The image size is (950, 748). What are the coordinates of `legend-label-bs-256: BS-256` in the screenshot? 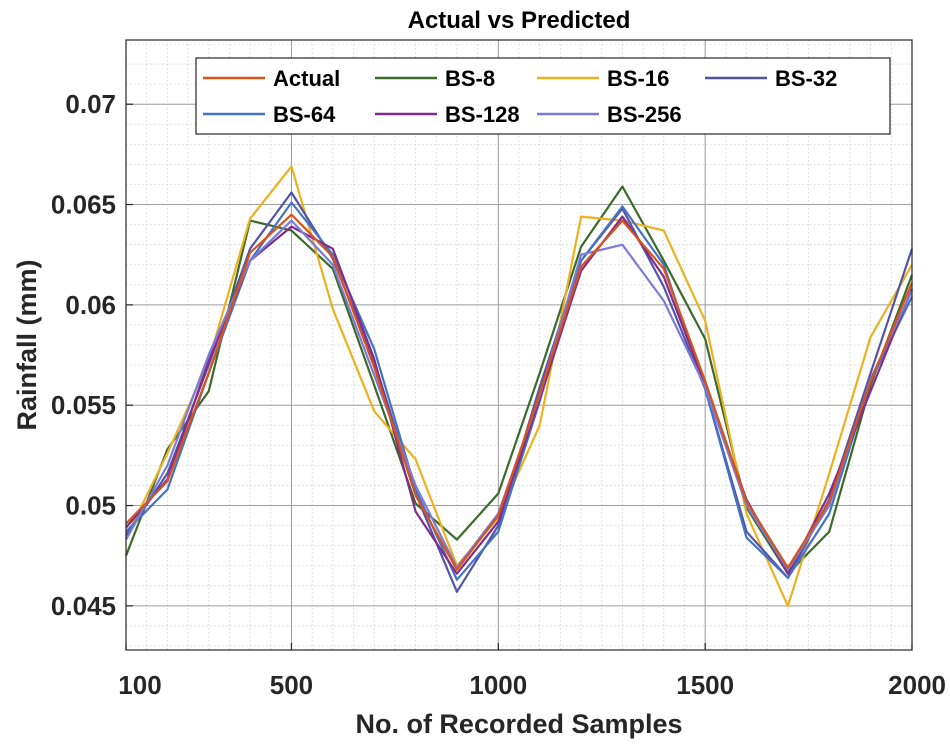 It's located at (644, 114).